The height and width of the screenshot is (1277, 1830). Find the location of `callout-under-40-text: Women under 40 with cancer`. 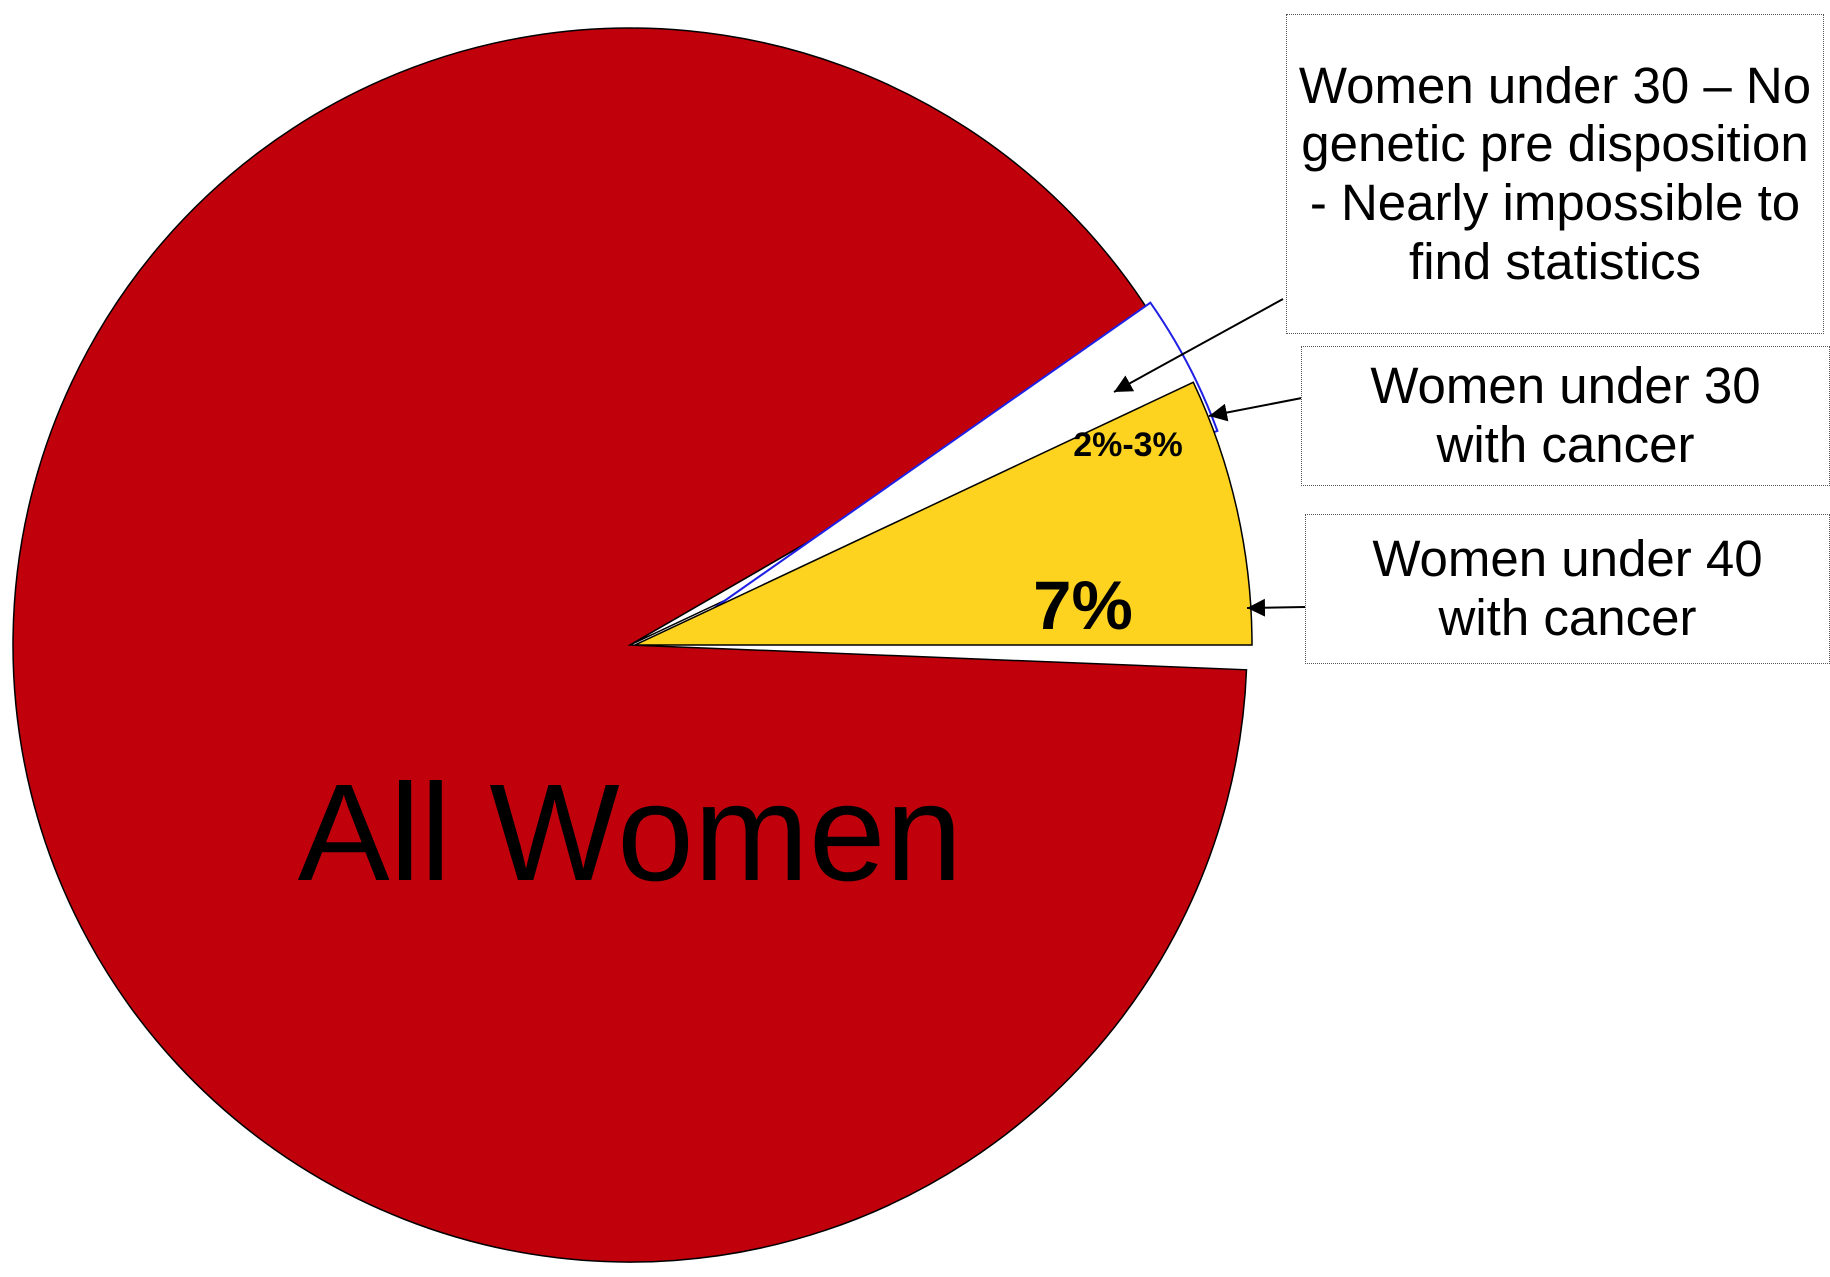

callout-under-40-text: Women under 40 with cancer is located at coordinates (1567, 588).